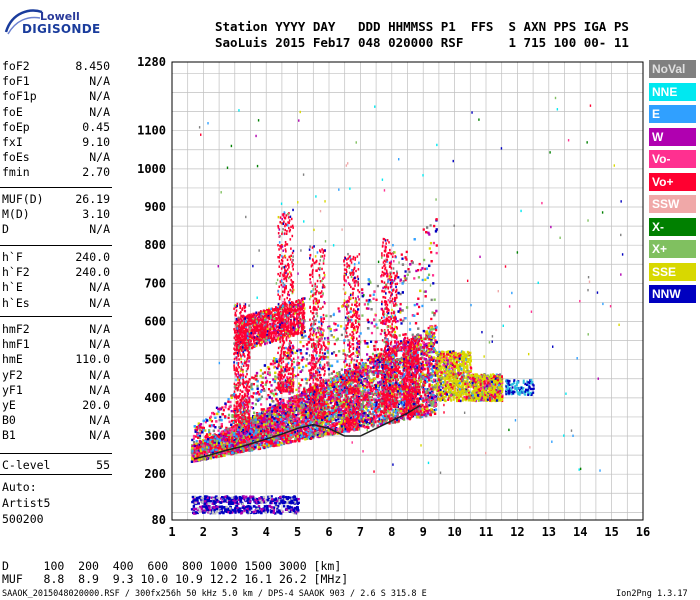  I want to click on x-tick-label: 2, so click(203, 532).